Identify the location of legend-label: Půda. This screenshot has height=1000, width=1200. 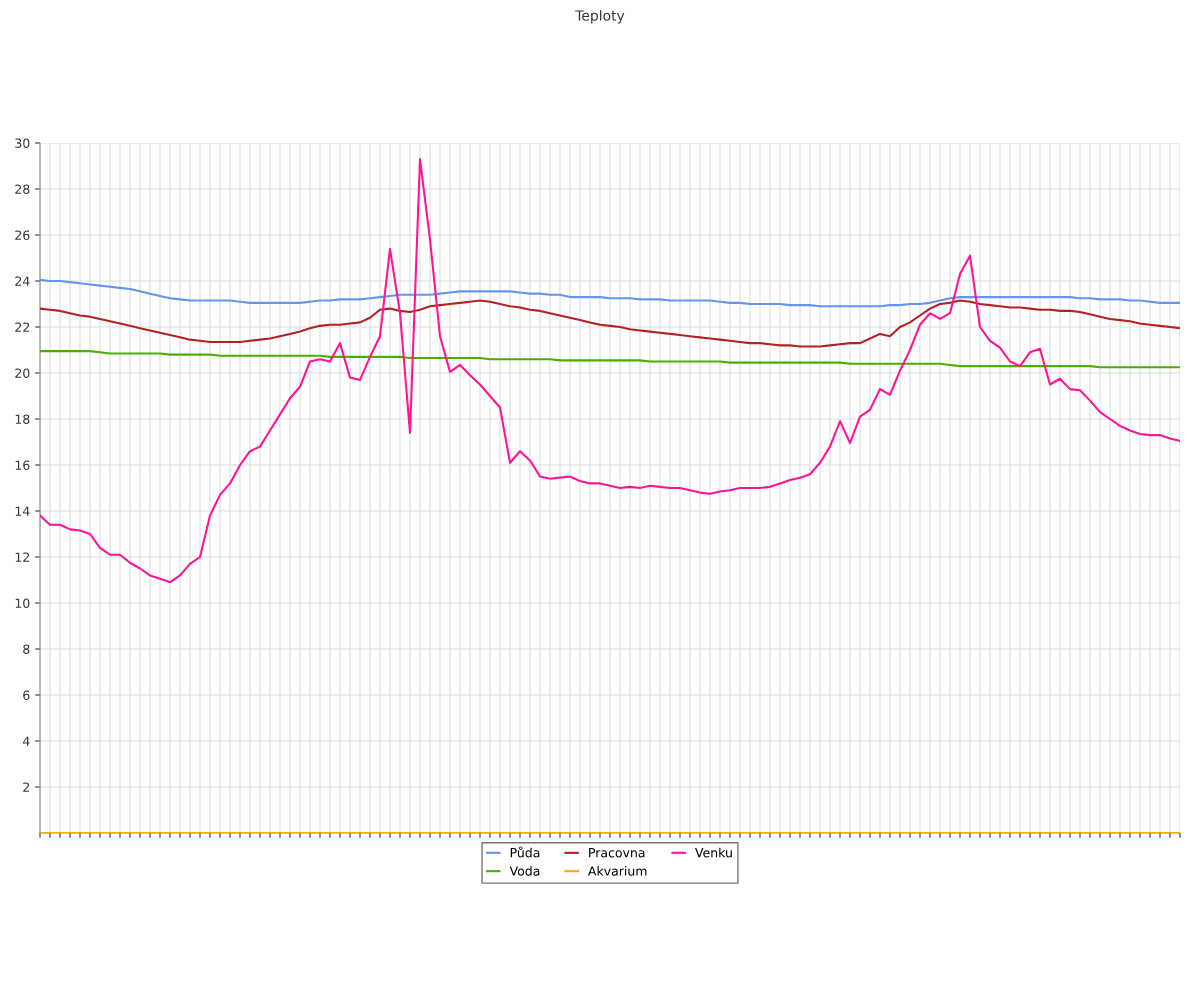
(525, 852).